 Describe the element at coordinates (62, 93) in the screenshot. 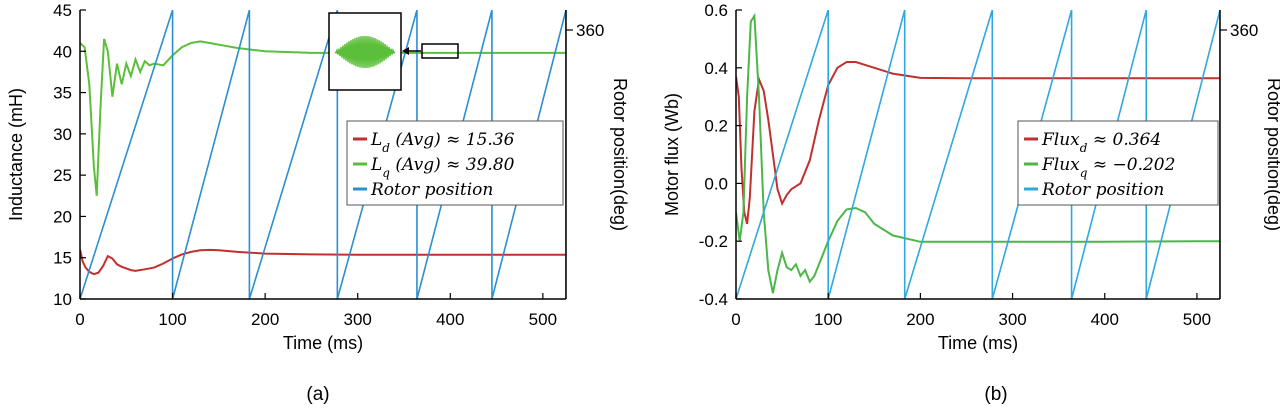

I see `y-tick-label: 35` at that location.